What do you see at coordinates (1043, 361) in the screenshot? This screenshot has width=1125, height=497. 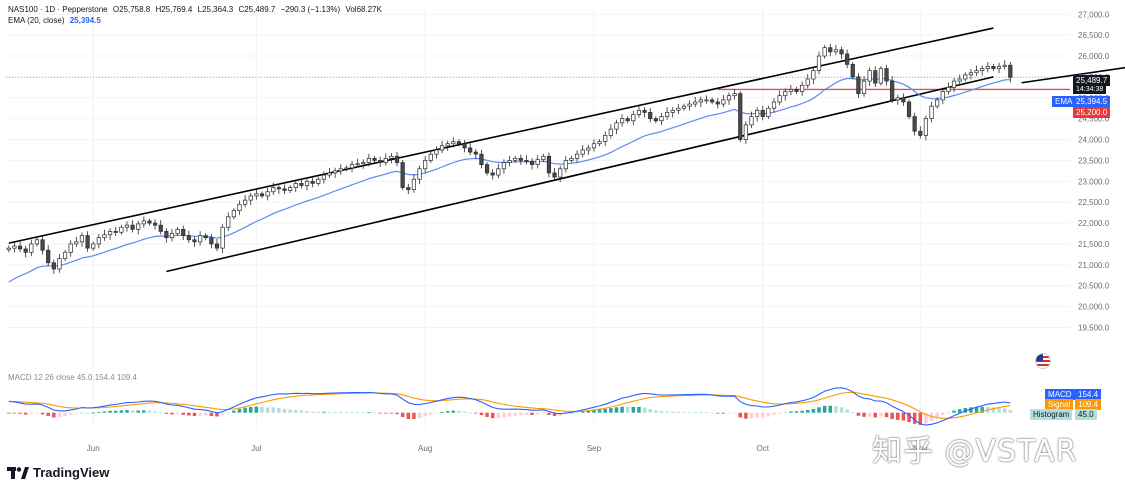 I see `flag-icon` at bounding box center [1043, 361].